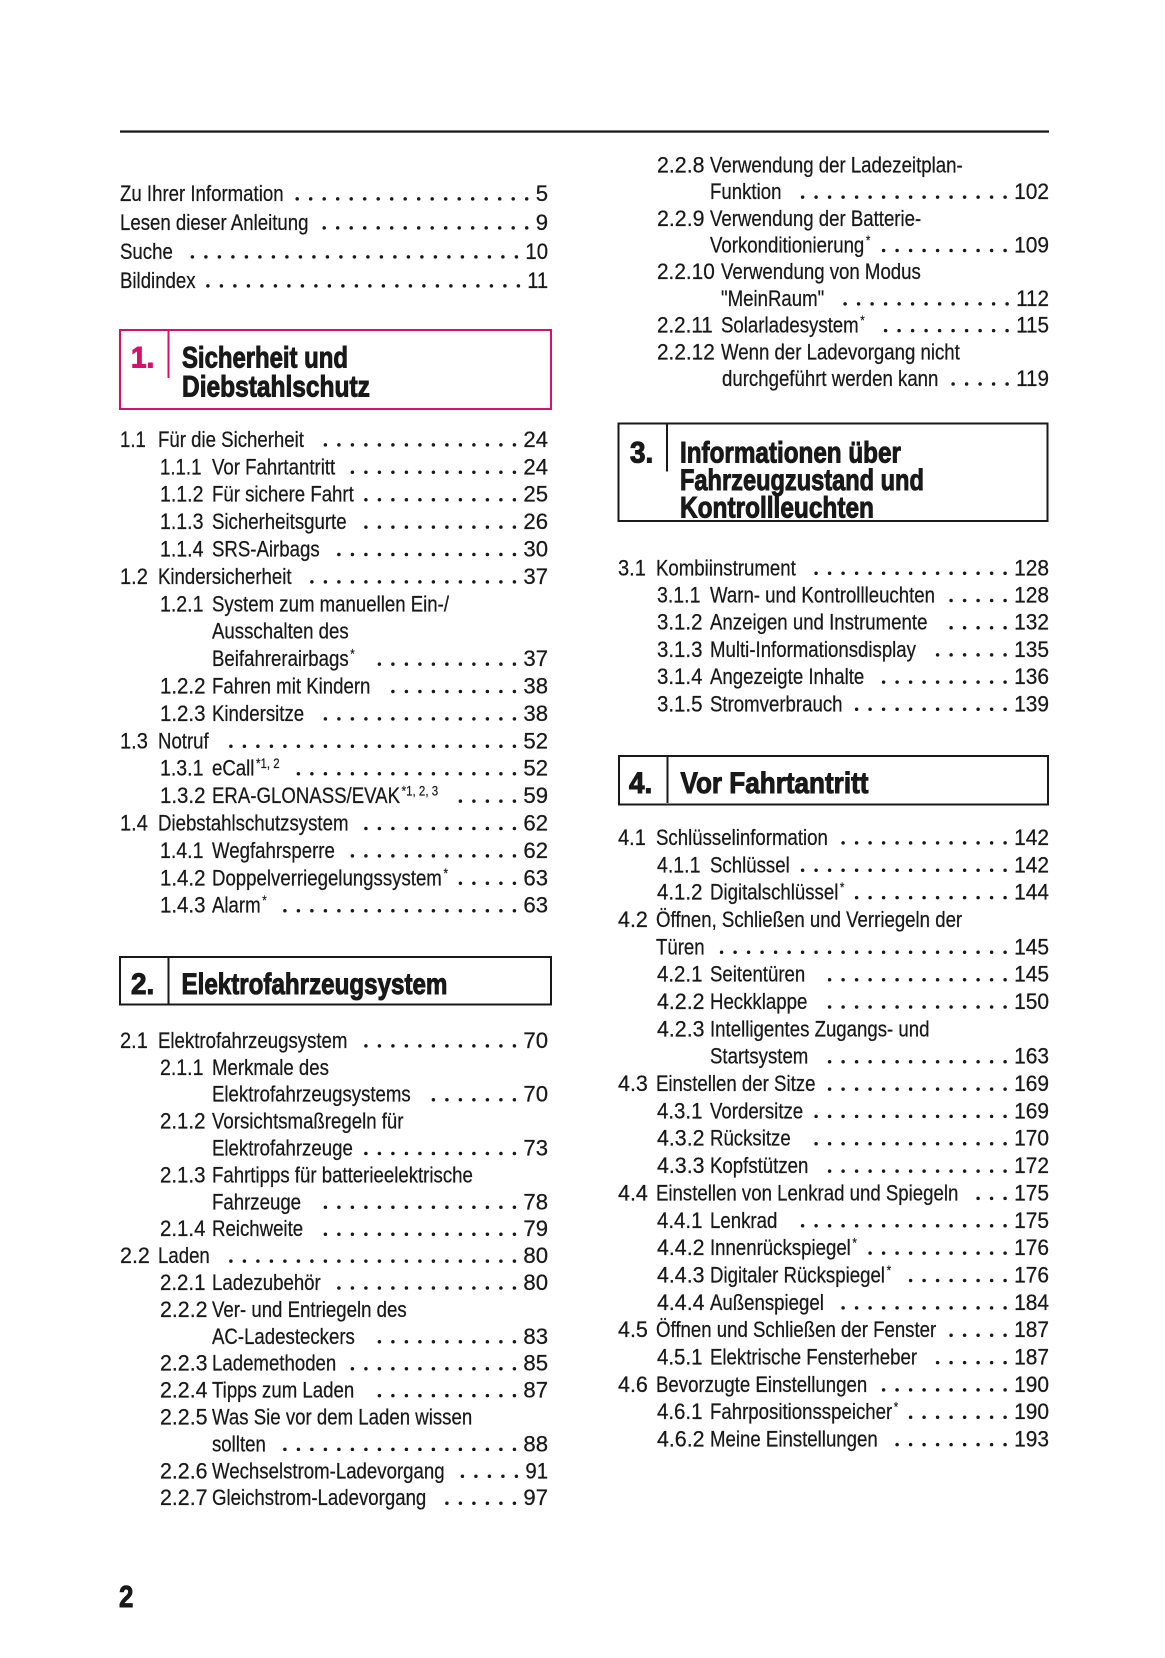 Image resolution: width=1165 pixels, height=1658 pixels. Describe the element at coordinates (225, 578) in the screenshot. I see `svg-text: Kindersicherheit` at that location.